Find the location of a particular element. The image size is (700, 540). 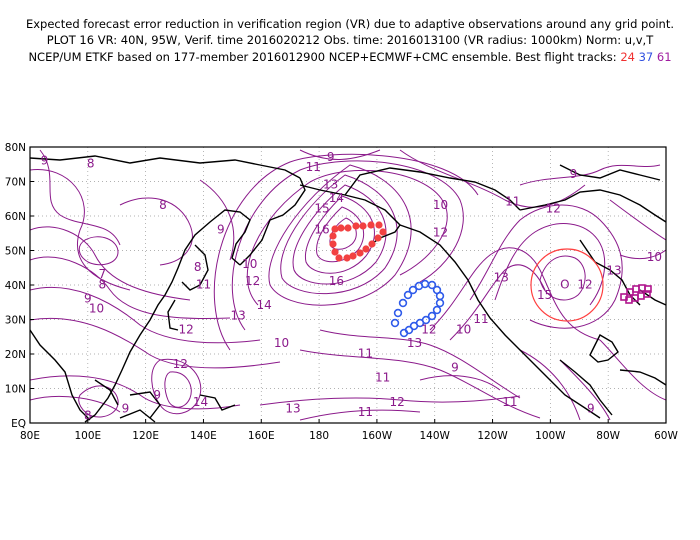

lon-tick-label: 100W is located at coordinates (550, 436).